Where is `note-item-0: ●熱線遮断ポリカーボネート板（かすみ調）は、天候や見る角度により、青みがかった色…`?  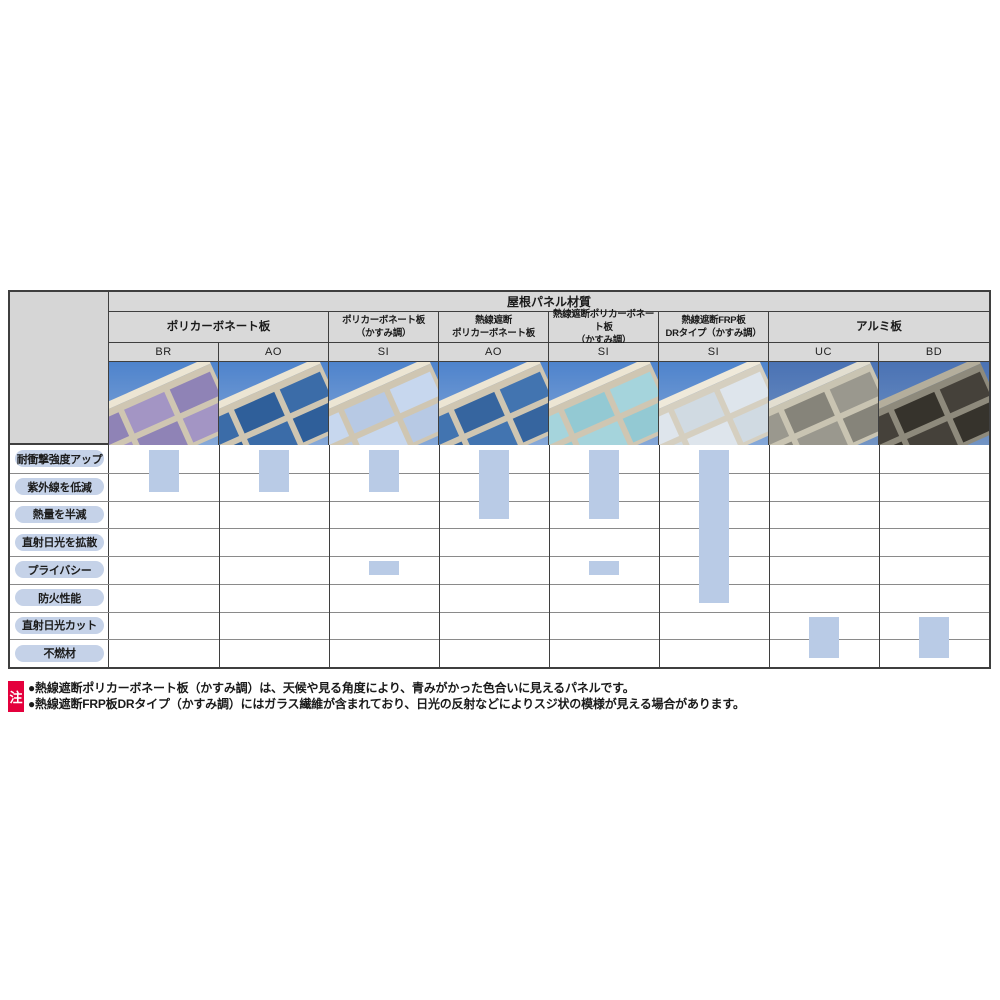 note-item-0: ●熱線遮断ポリカーボネート板（かすみ調）は、天候や見る角度により、青みがかった色… is located at coordinates (331, 688).